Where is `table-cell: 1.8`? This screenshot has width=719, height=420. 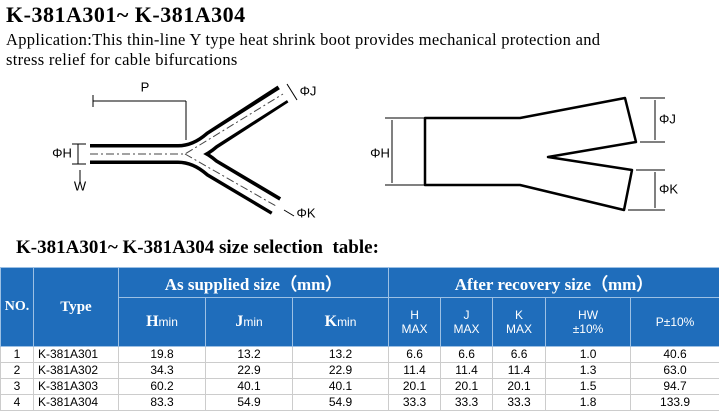
table-cell: 1.8 is located at coordinates (588, 402).